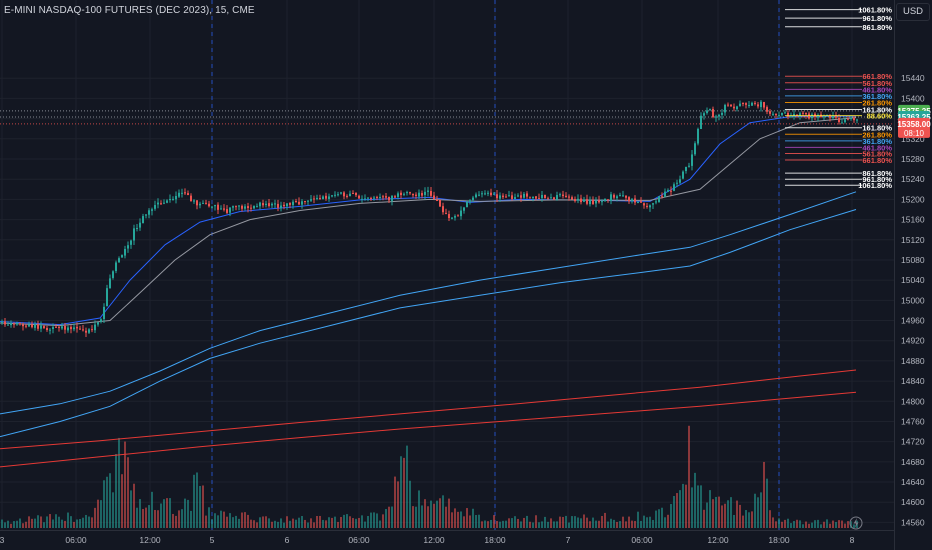 This screenshot has width=932, height=550. Describe the element at coordinates (856, 523) in the screenshot. I see `lightning-icon` at that location.